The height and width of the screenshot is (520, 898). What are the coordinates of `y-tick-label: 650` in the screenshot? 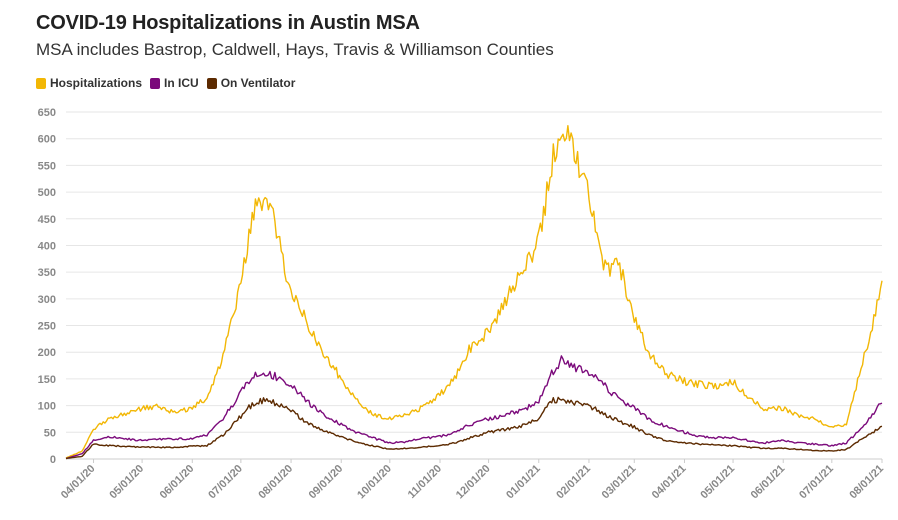 It's located at (47, 113).